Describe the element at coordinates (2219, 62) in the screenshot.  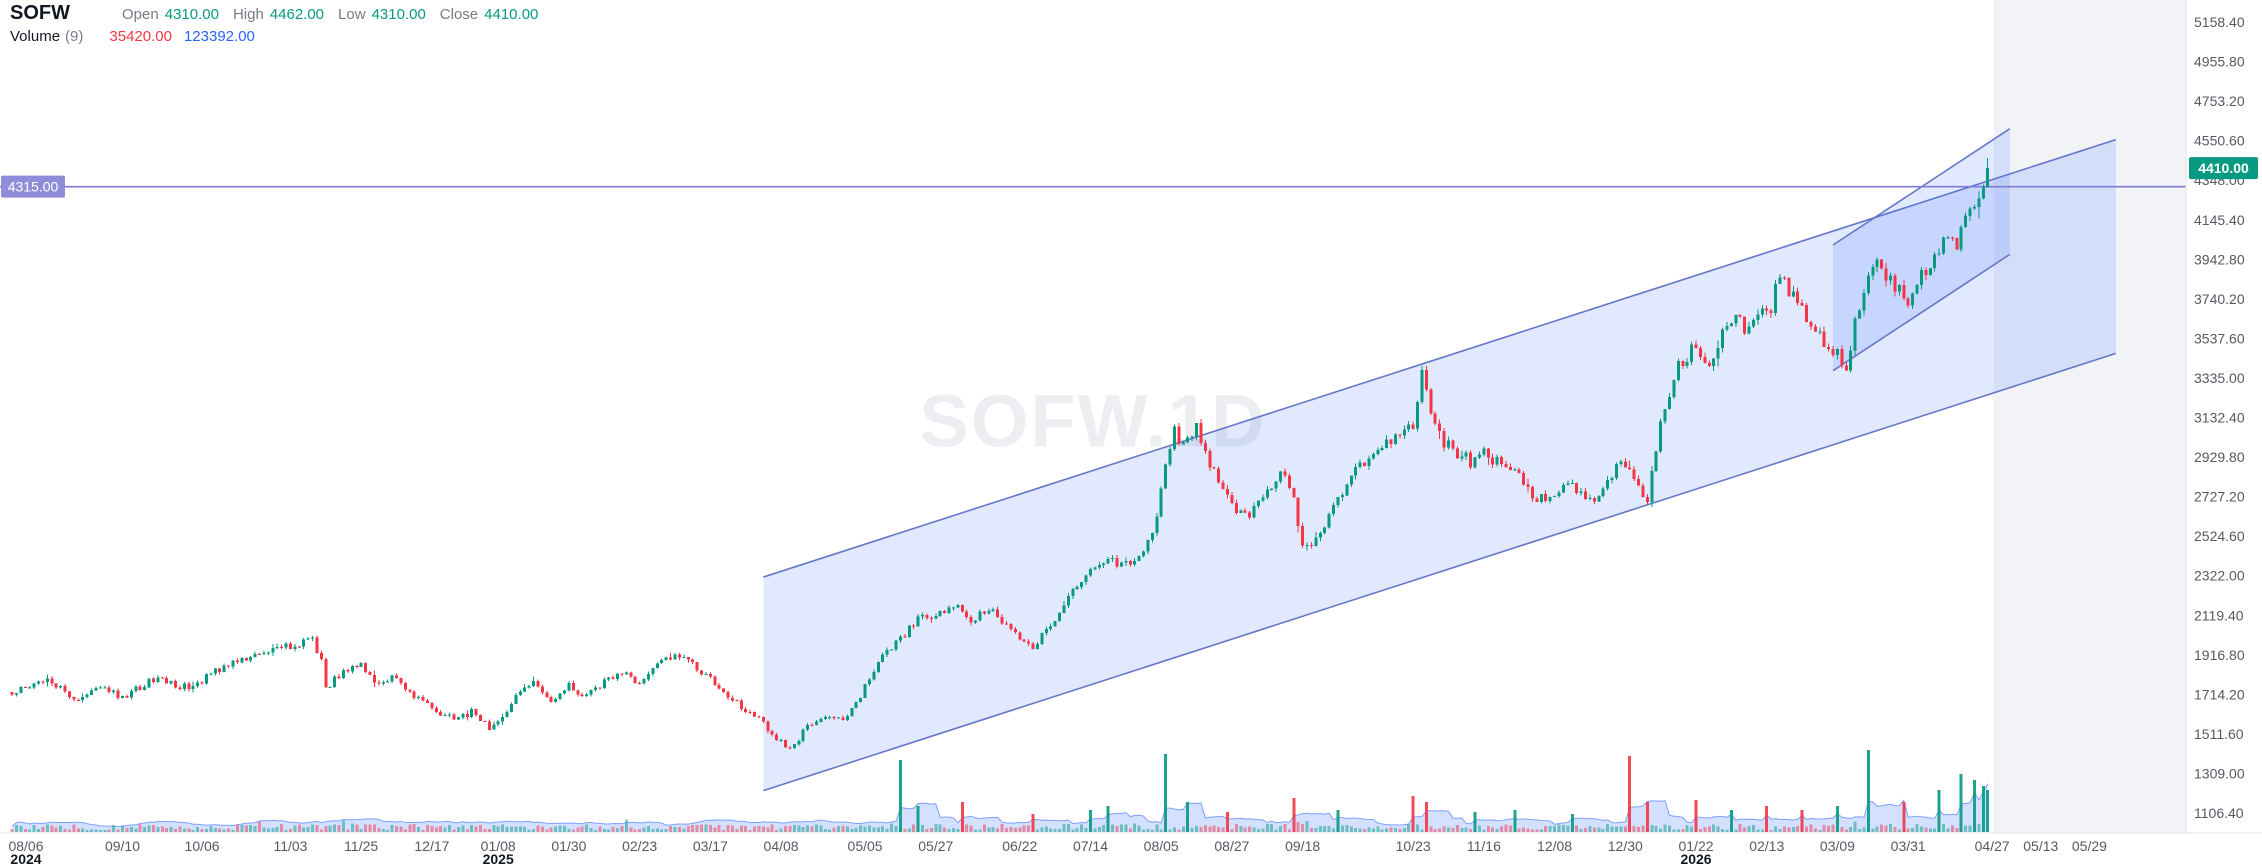
I see `price-tick-label: 4955.80` at that location.